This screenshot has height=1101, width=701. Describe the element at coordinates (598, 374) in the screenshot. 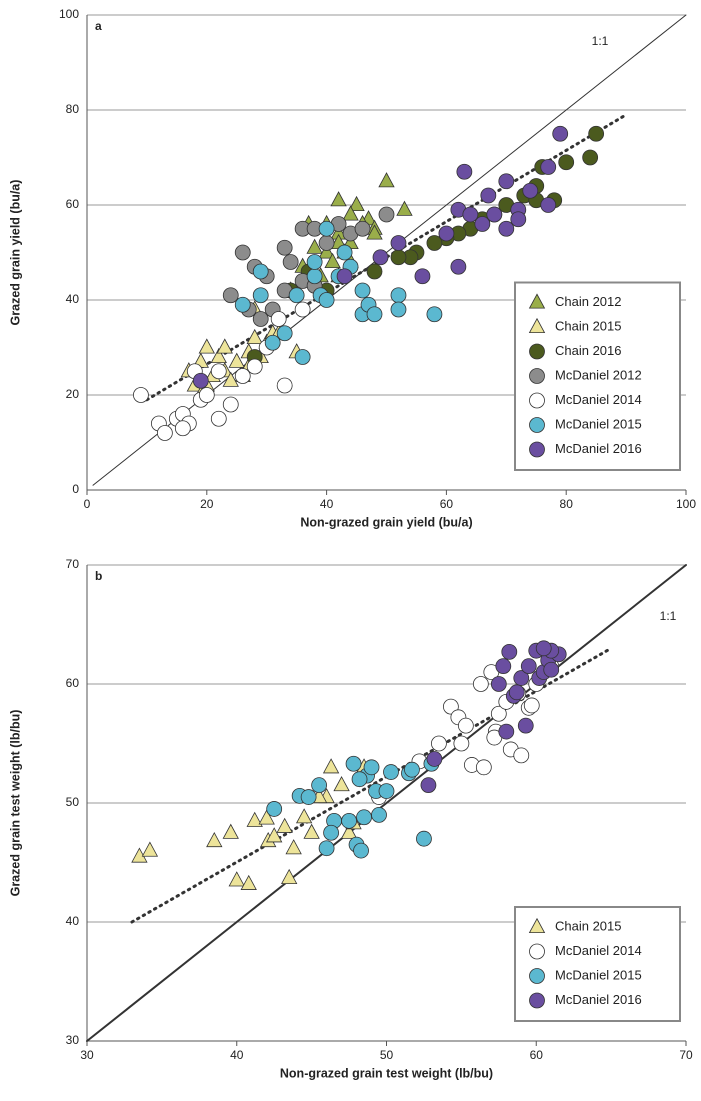

I see `legend-label: McDaniel 2012` at that location.